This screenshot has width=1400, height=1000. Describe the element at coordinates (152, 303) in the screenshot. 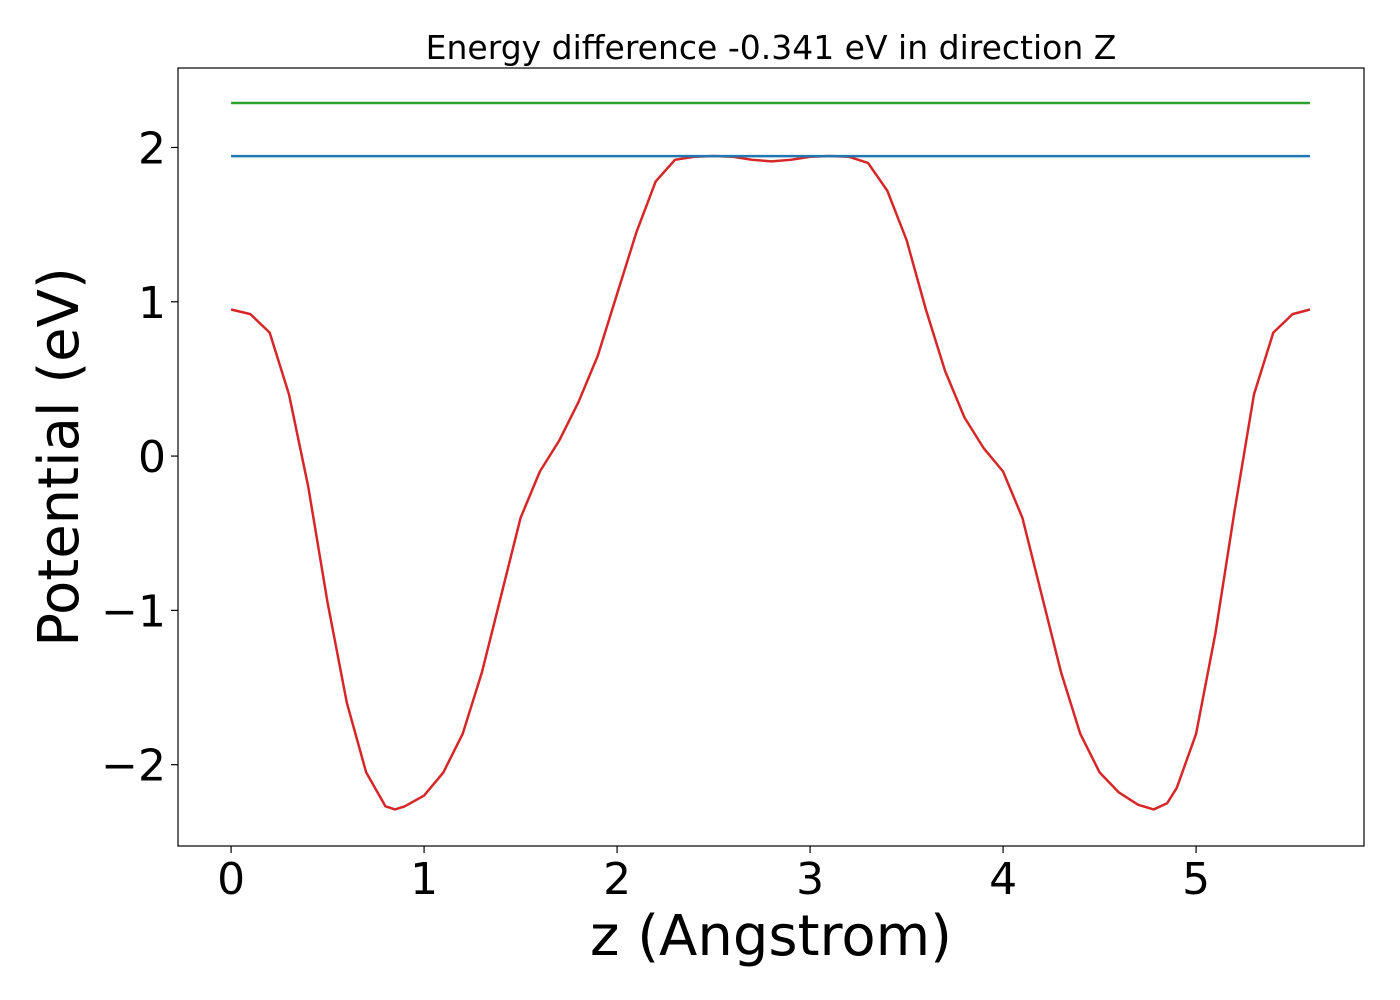

I see `y-tick-label: 1` at that location.